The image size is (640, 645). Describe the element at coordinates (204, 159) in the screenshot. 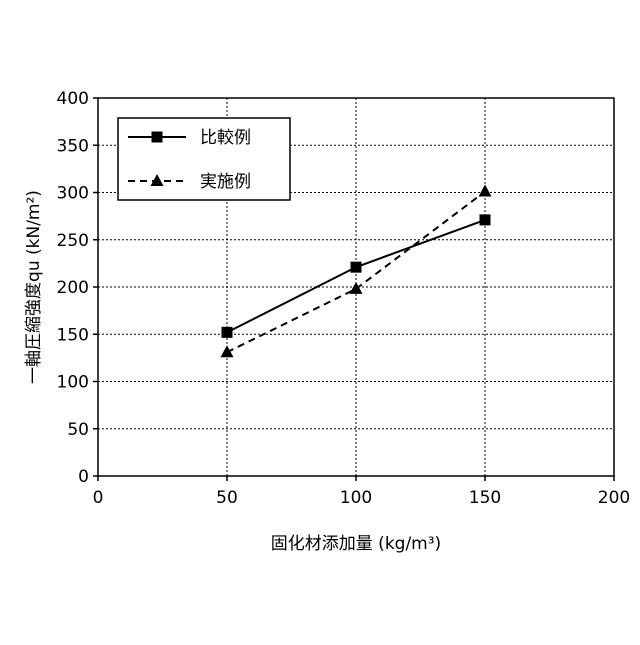

I see `legend: 比較例実施例` at that location.